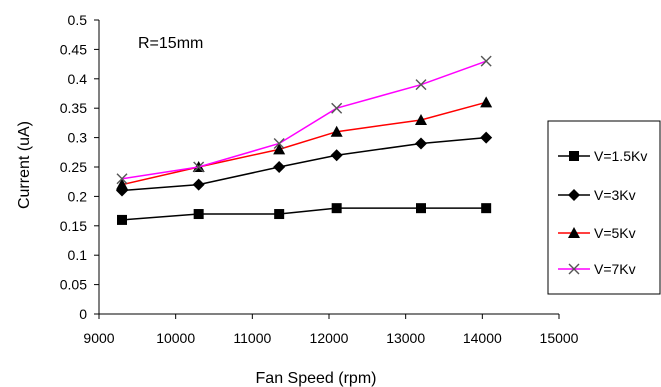  I want to click on legend-label: V=1.5Kv, so click(620, 156).